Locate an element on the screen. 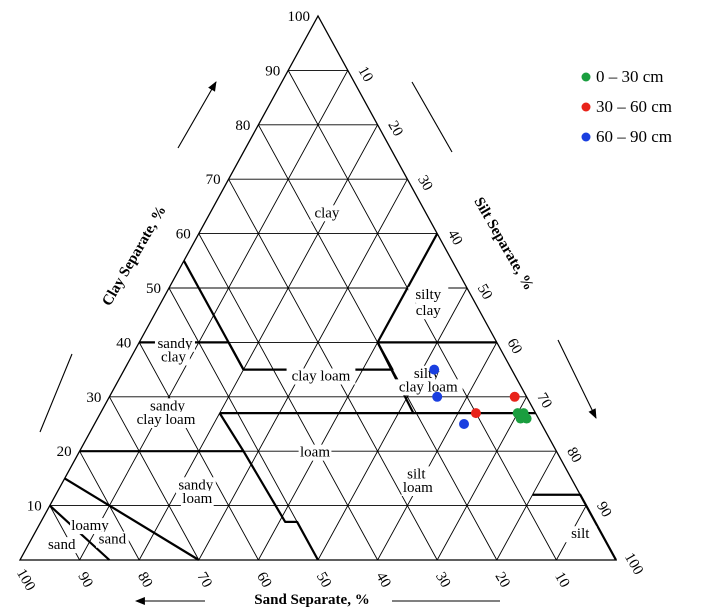 The width and height of the screenshot is (724, 612). clay-tick-label: 70 is located at coordinates (213, 180).